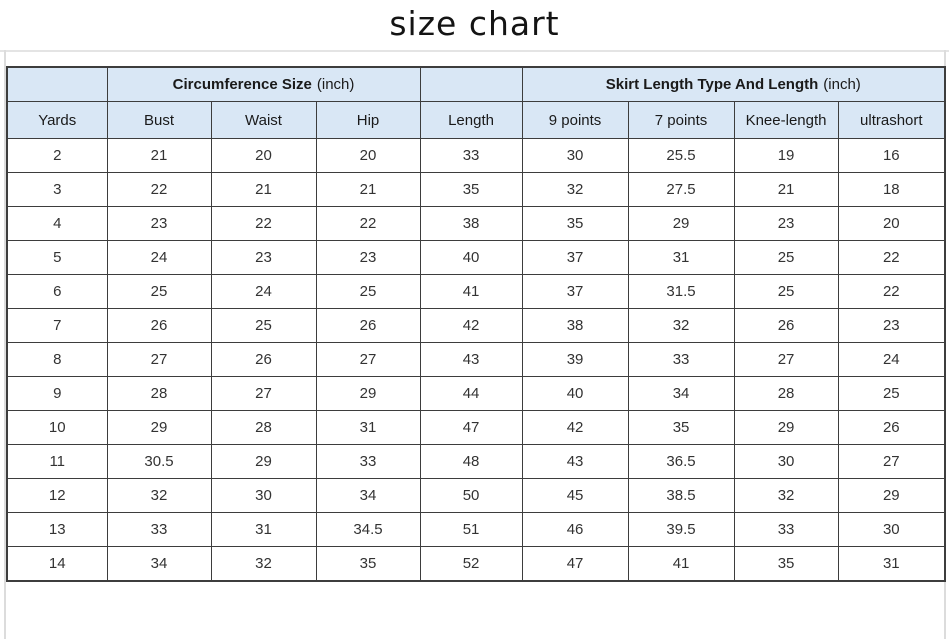  What do you see at coordinates (57, 359) in the screenshot?
I see `table-cell: 8` at bounding box center [57, 359].